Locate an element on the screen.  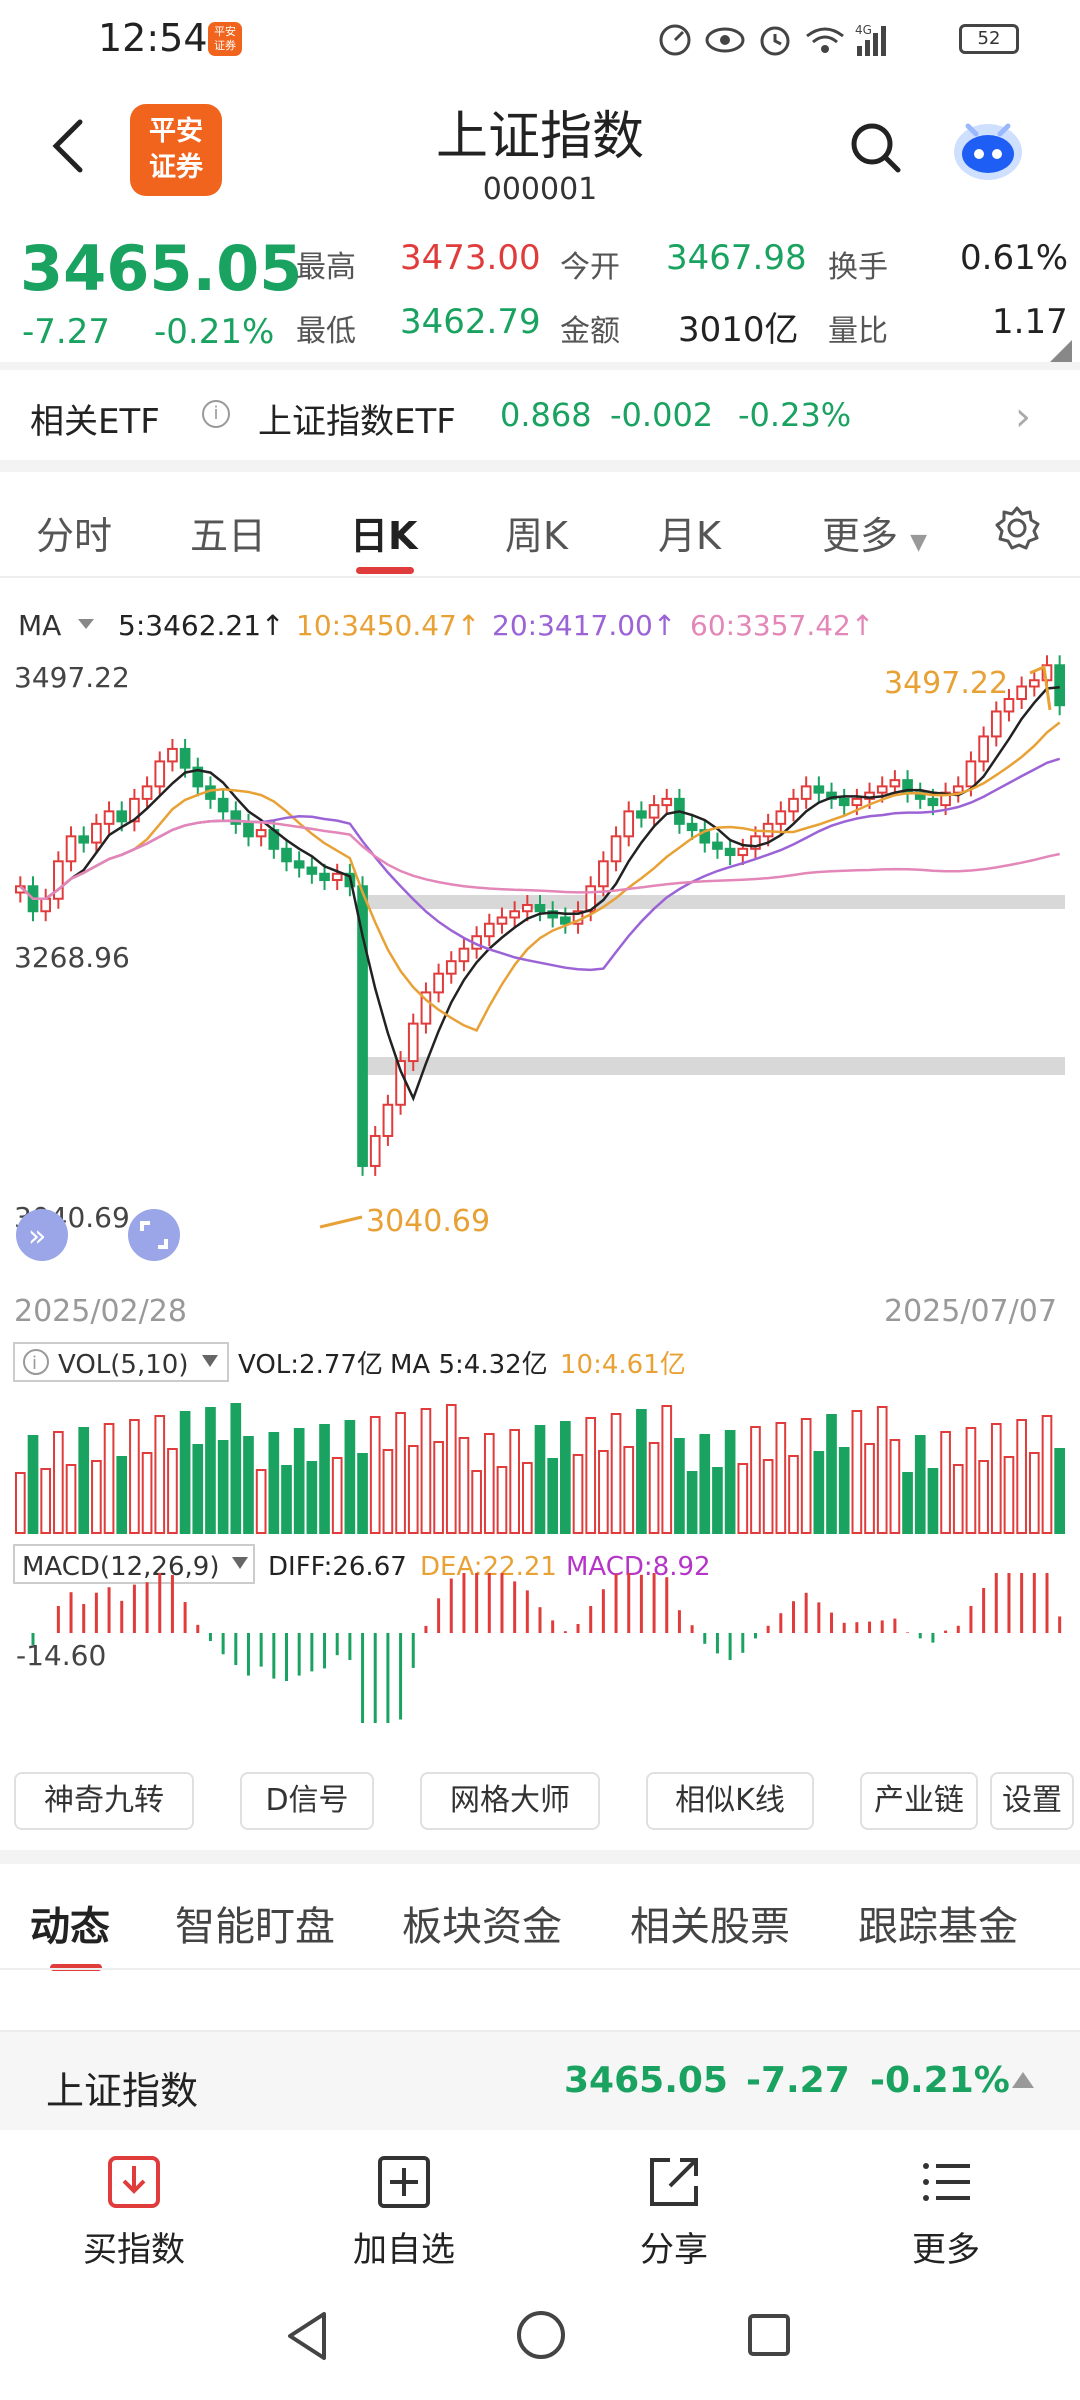
open-value: 3467.98 is located at coordinates (736, 258).